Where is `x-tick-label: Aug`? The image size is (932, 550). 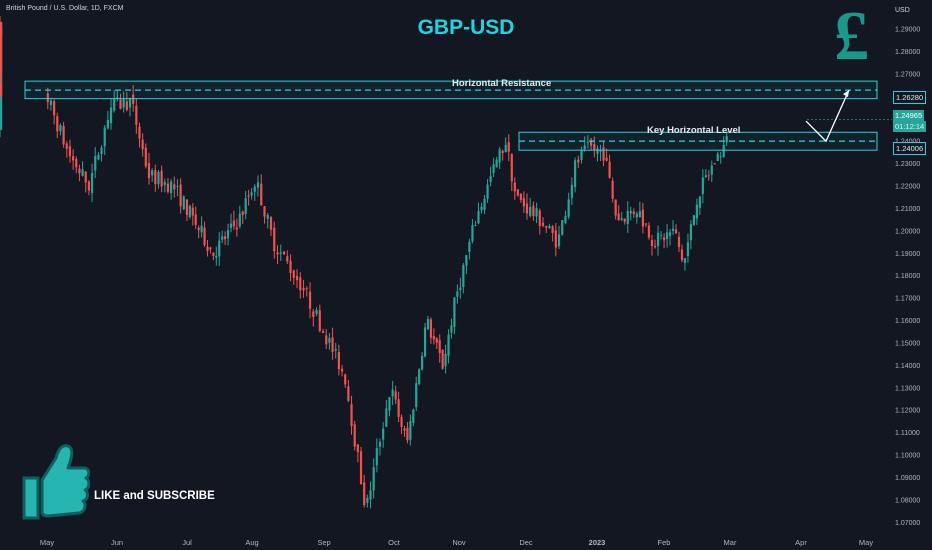
x-tick-label: Aug is located at coordinates (251, 542).